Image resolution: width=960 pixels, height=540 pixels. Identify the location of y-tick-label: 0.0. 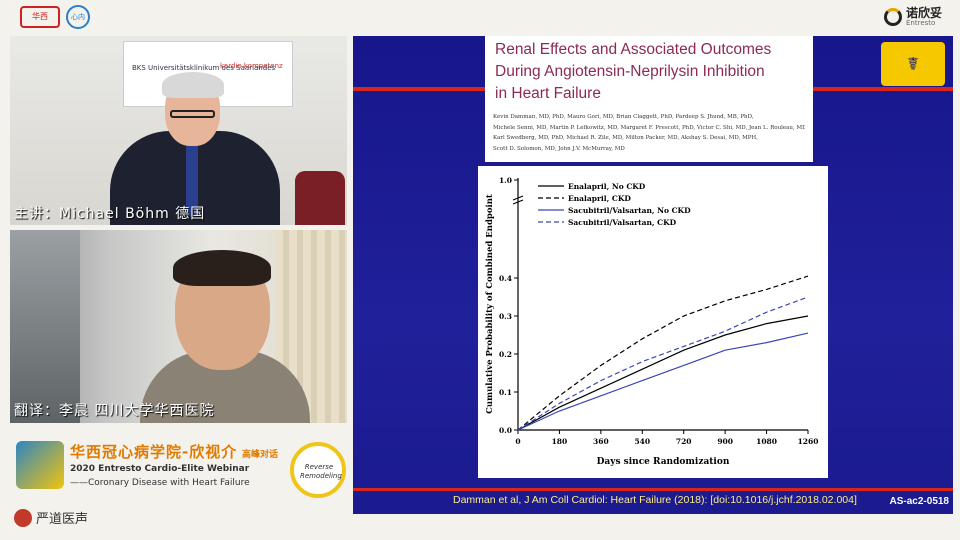
(505, 430).